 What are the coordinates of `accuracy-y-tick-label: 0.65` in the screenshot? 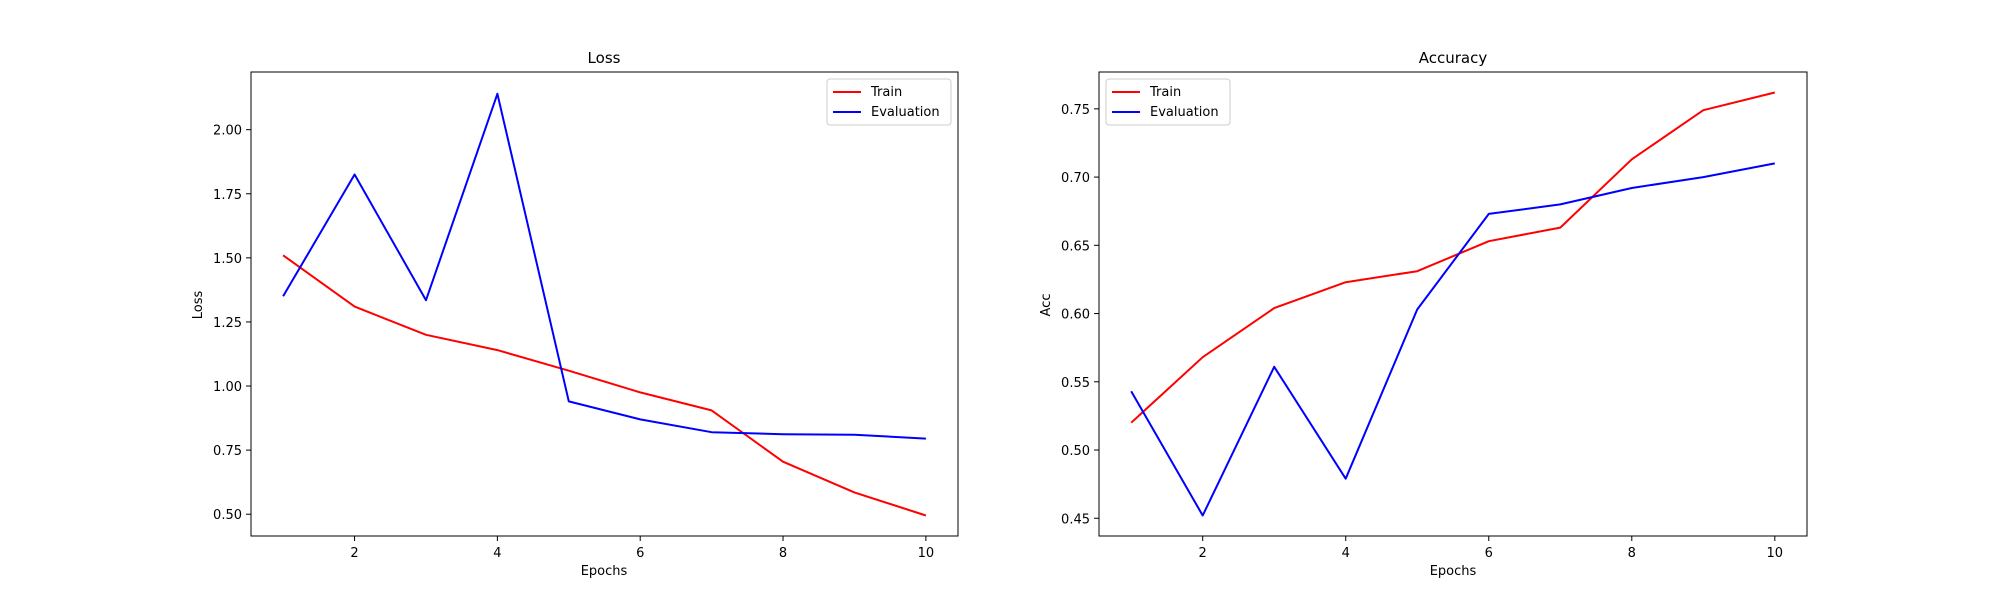 It's located at (1075, 246).